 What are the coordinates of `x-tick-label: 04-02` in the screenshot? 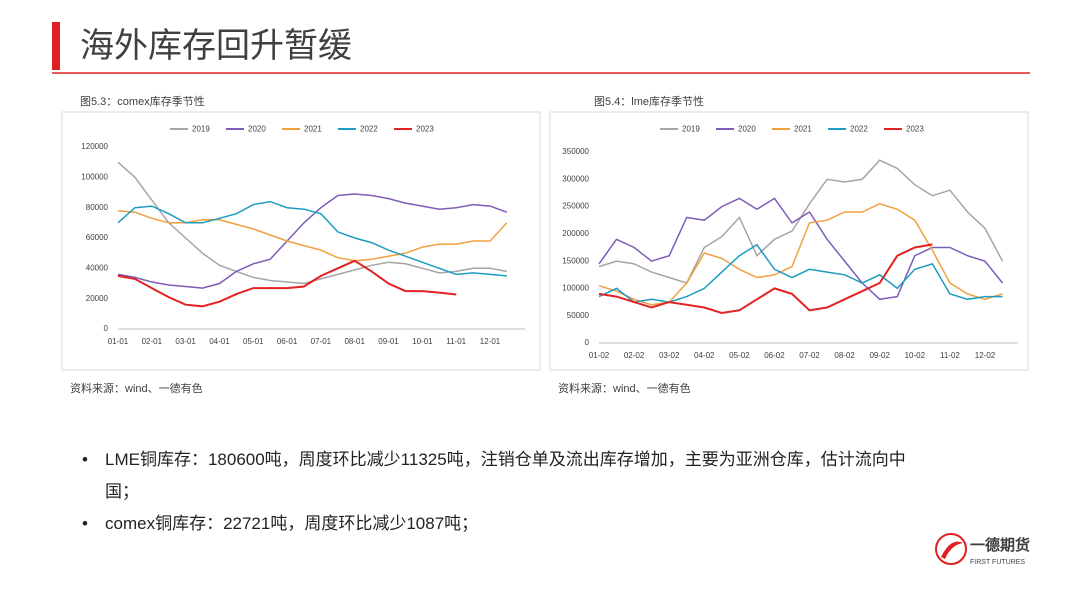 It's located at (704, 355).